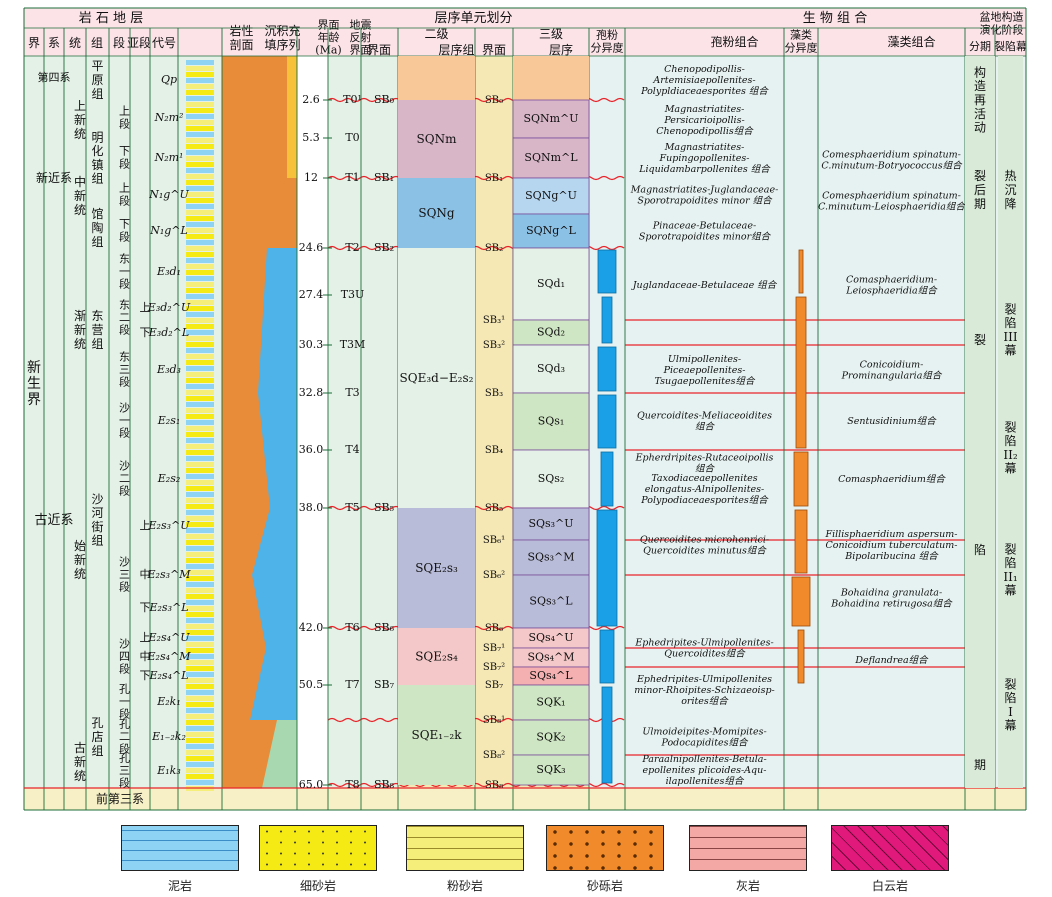 The width and height of the screenshot is (1052, 897). I want to click on sequence-cell, so click(551, 196).